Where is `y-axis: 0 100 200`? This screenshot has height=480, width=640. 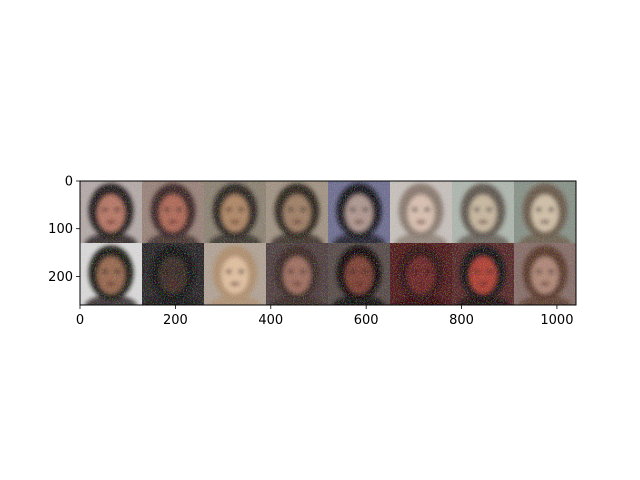
y-axis: 0 100 200 is located at coordinates (64, 230).